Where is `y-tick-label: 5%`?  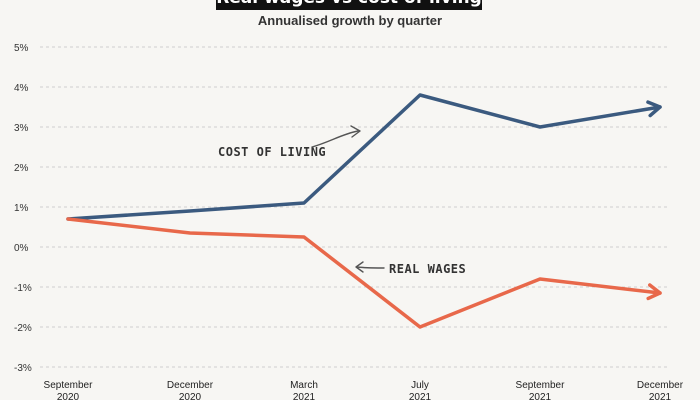
y-tick-label: 5% is located at coordinates (21, 48).